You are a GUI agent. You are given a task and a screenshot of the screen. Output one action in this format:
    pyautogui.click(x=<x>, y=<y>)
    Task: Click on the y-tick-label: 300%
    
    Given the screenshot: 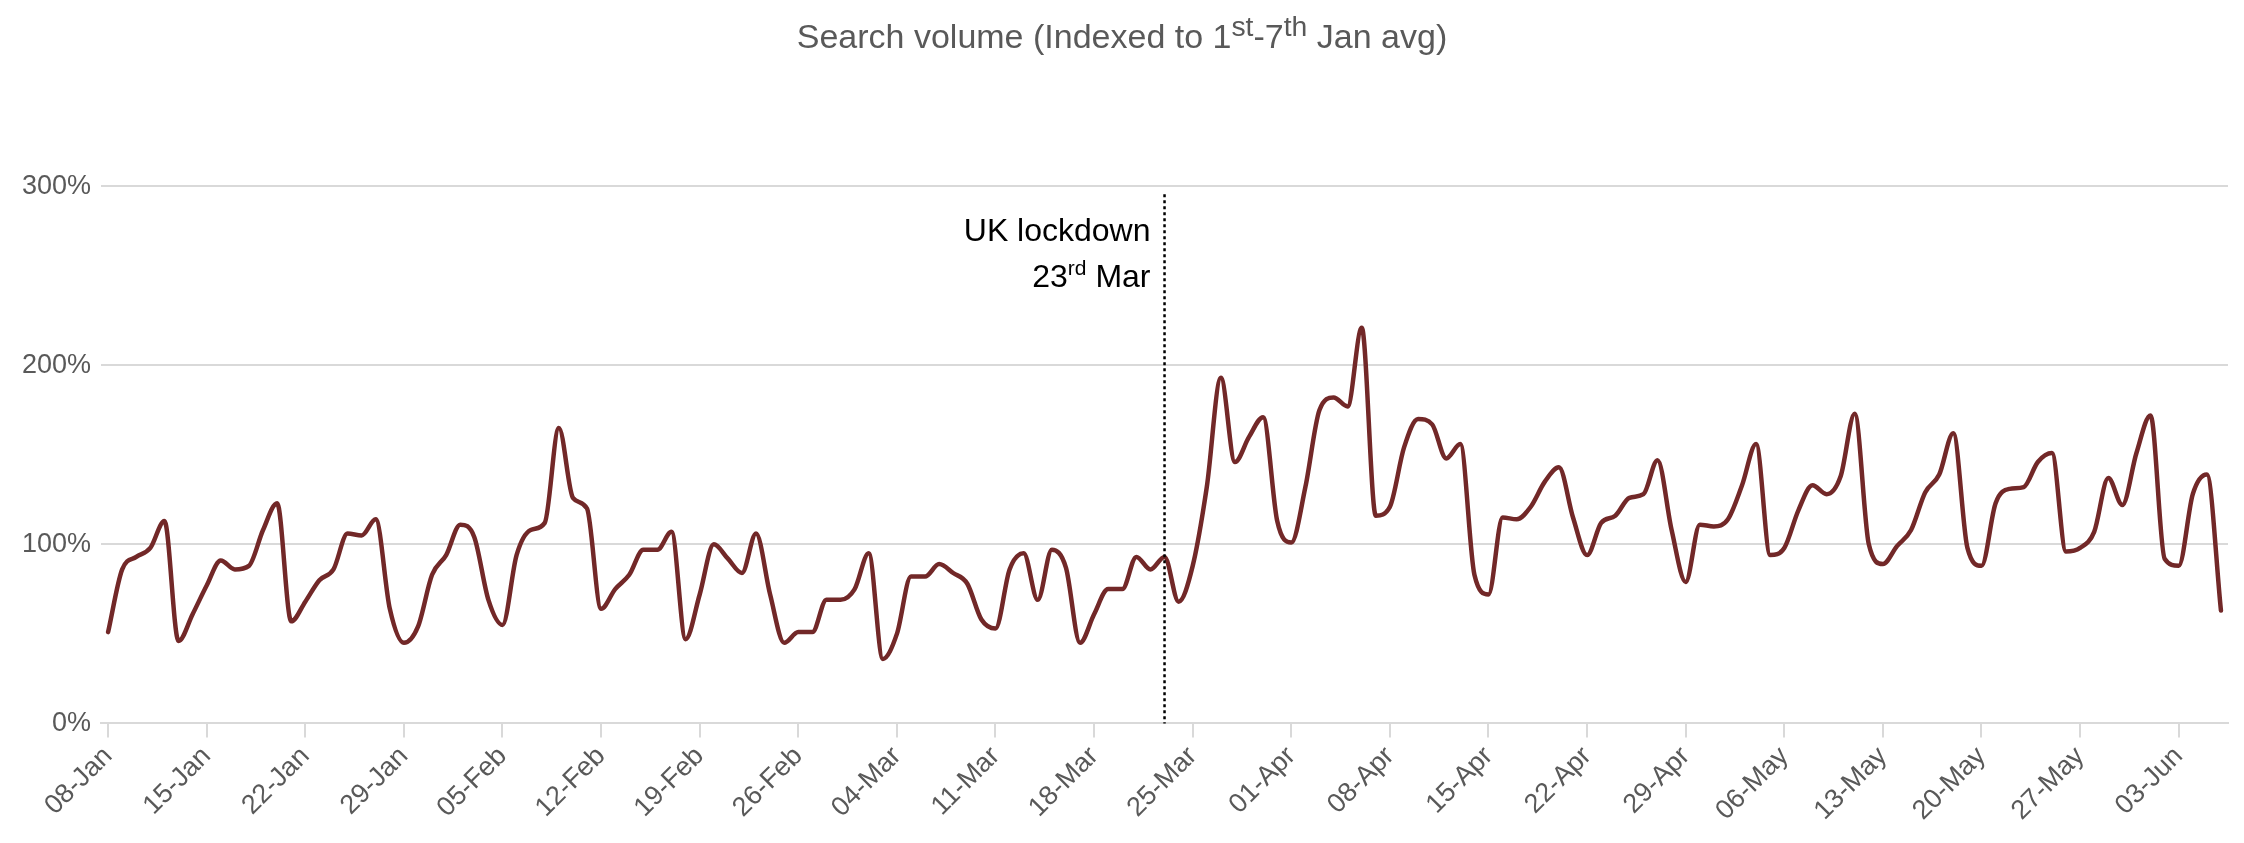 What is the action you would take?
    pyautogui.click(x=56, y=184)
    